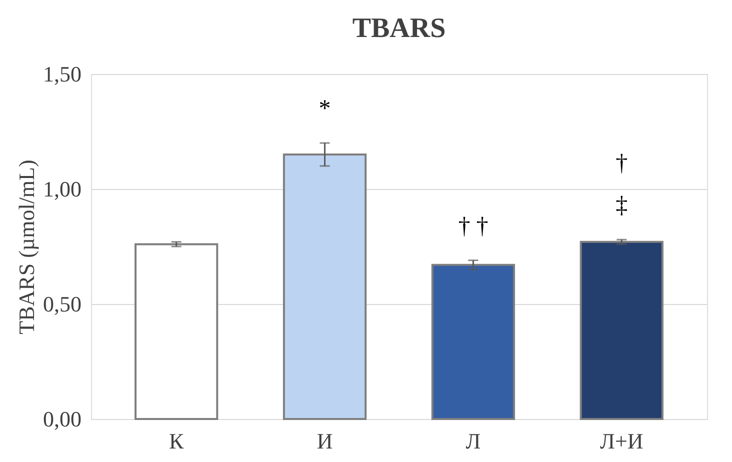 The width and height of the screenshot is (732, 462). I want to click on y-tick-label: 1,00, so click(62, 189).